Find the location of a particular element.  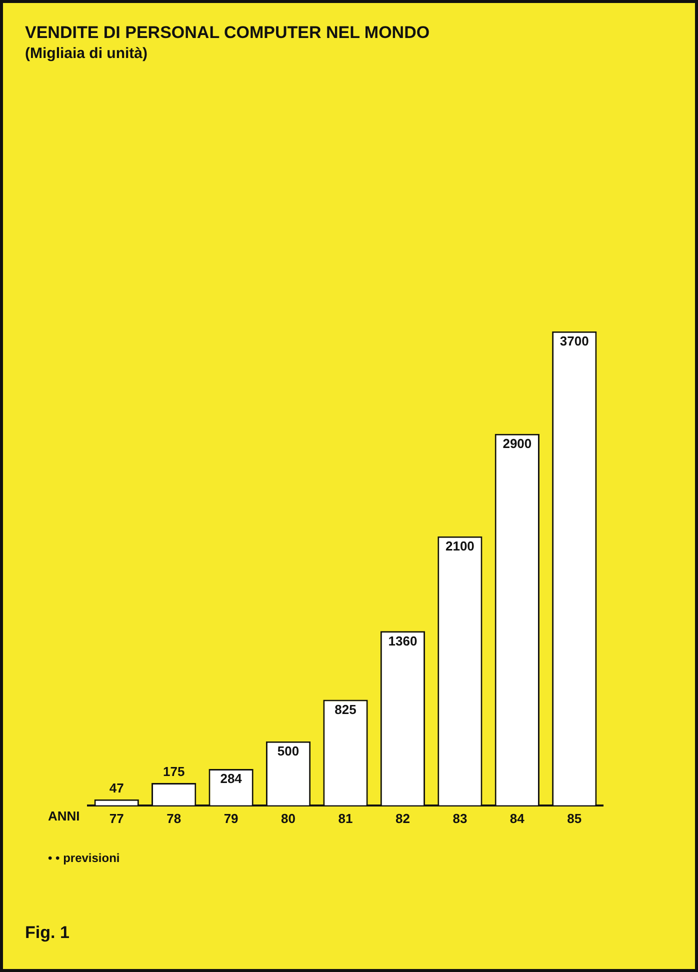

data-label: 3700 is located at coordinates (574, 341).